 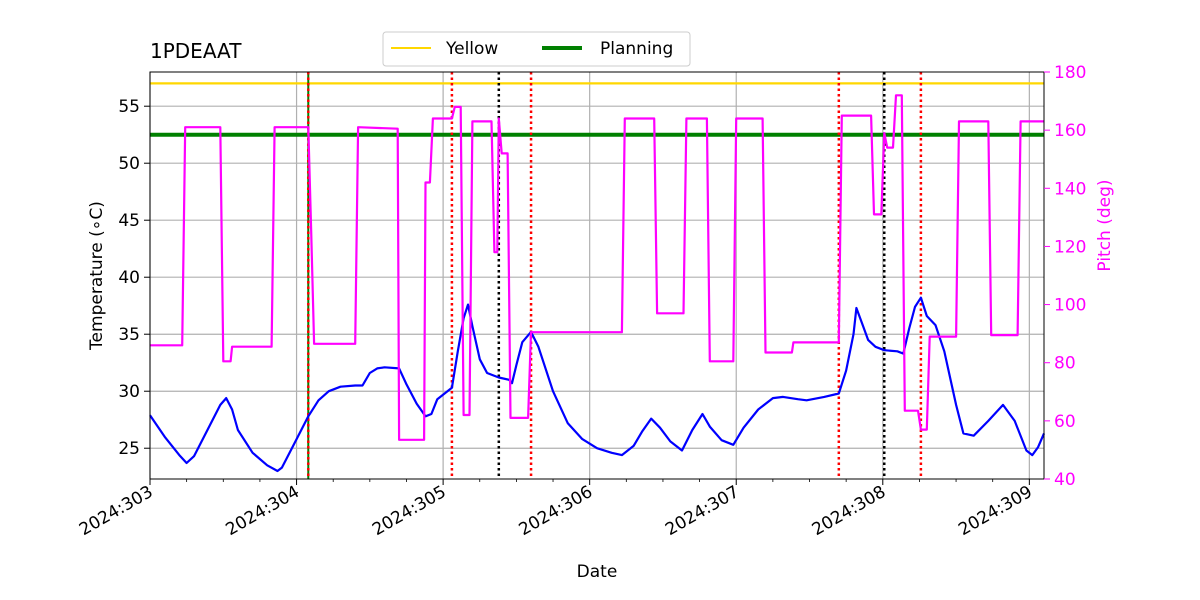 I want to click on y-axis-left: 25 30 35 40 45 50 55, so click(x=134, y=278).